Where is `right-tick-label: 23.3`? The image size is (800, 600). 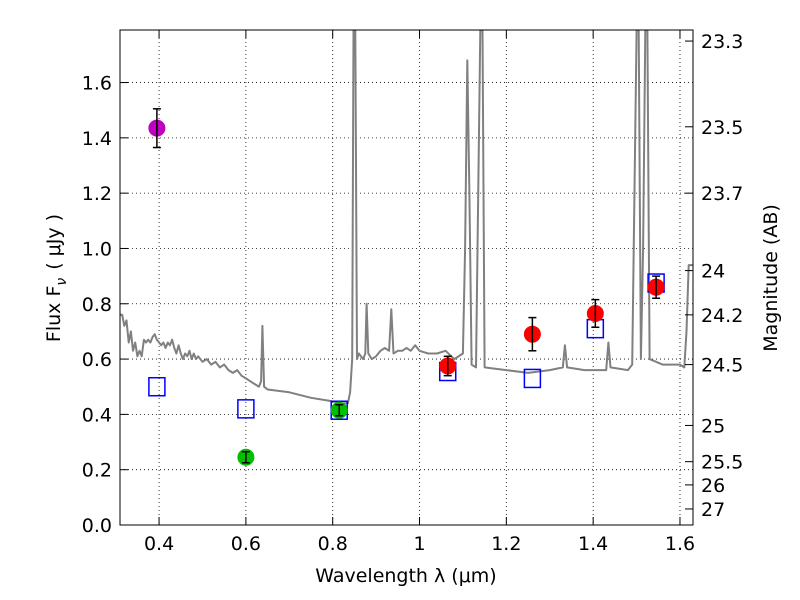 right-tick-label: 23.3 is located at coordinates (722, 42).